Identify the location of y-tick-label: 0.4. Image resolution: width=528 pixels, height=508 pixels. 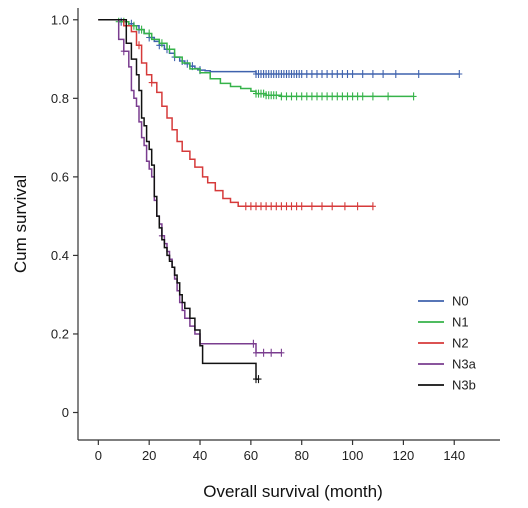
(60, 255).